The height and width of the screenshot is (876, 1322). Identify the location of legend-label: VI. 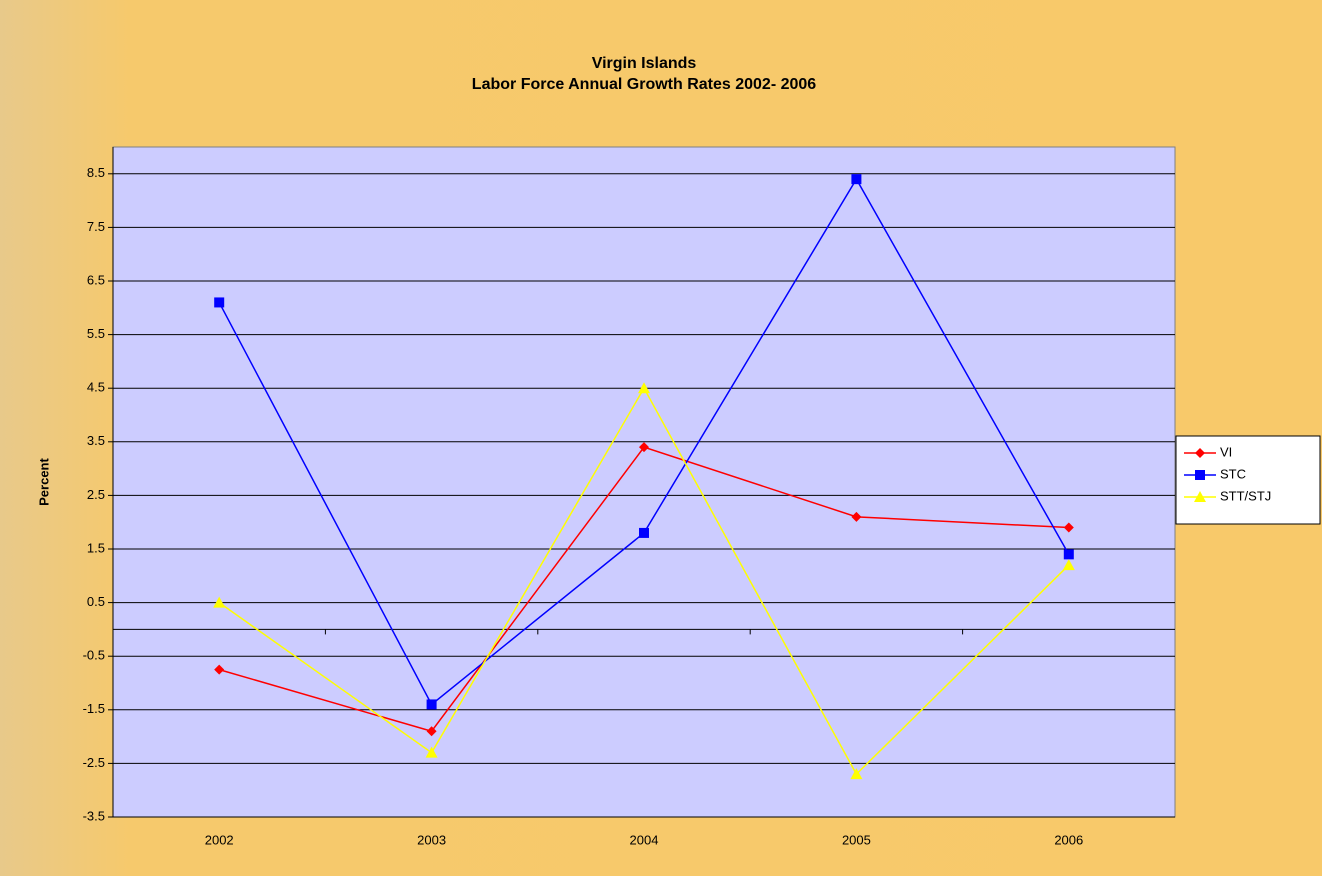
(1226, 451).